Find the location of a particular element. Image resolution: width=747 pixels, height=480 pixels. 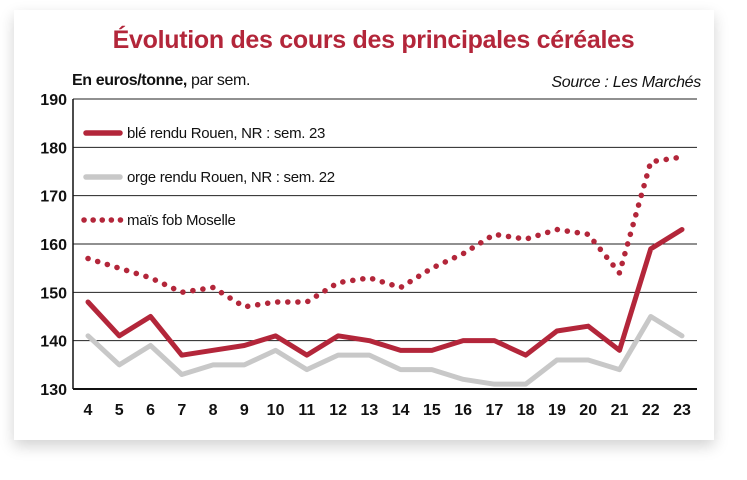

y-tick-label: 180 is located at coordinates (53, 148).